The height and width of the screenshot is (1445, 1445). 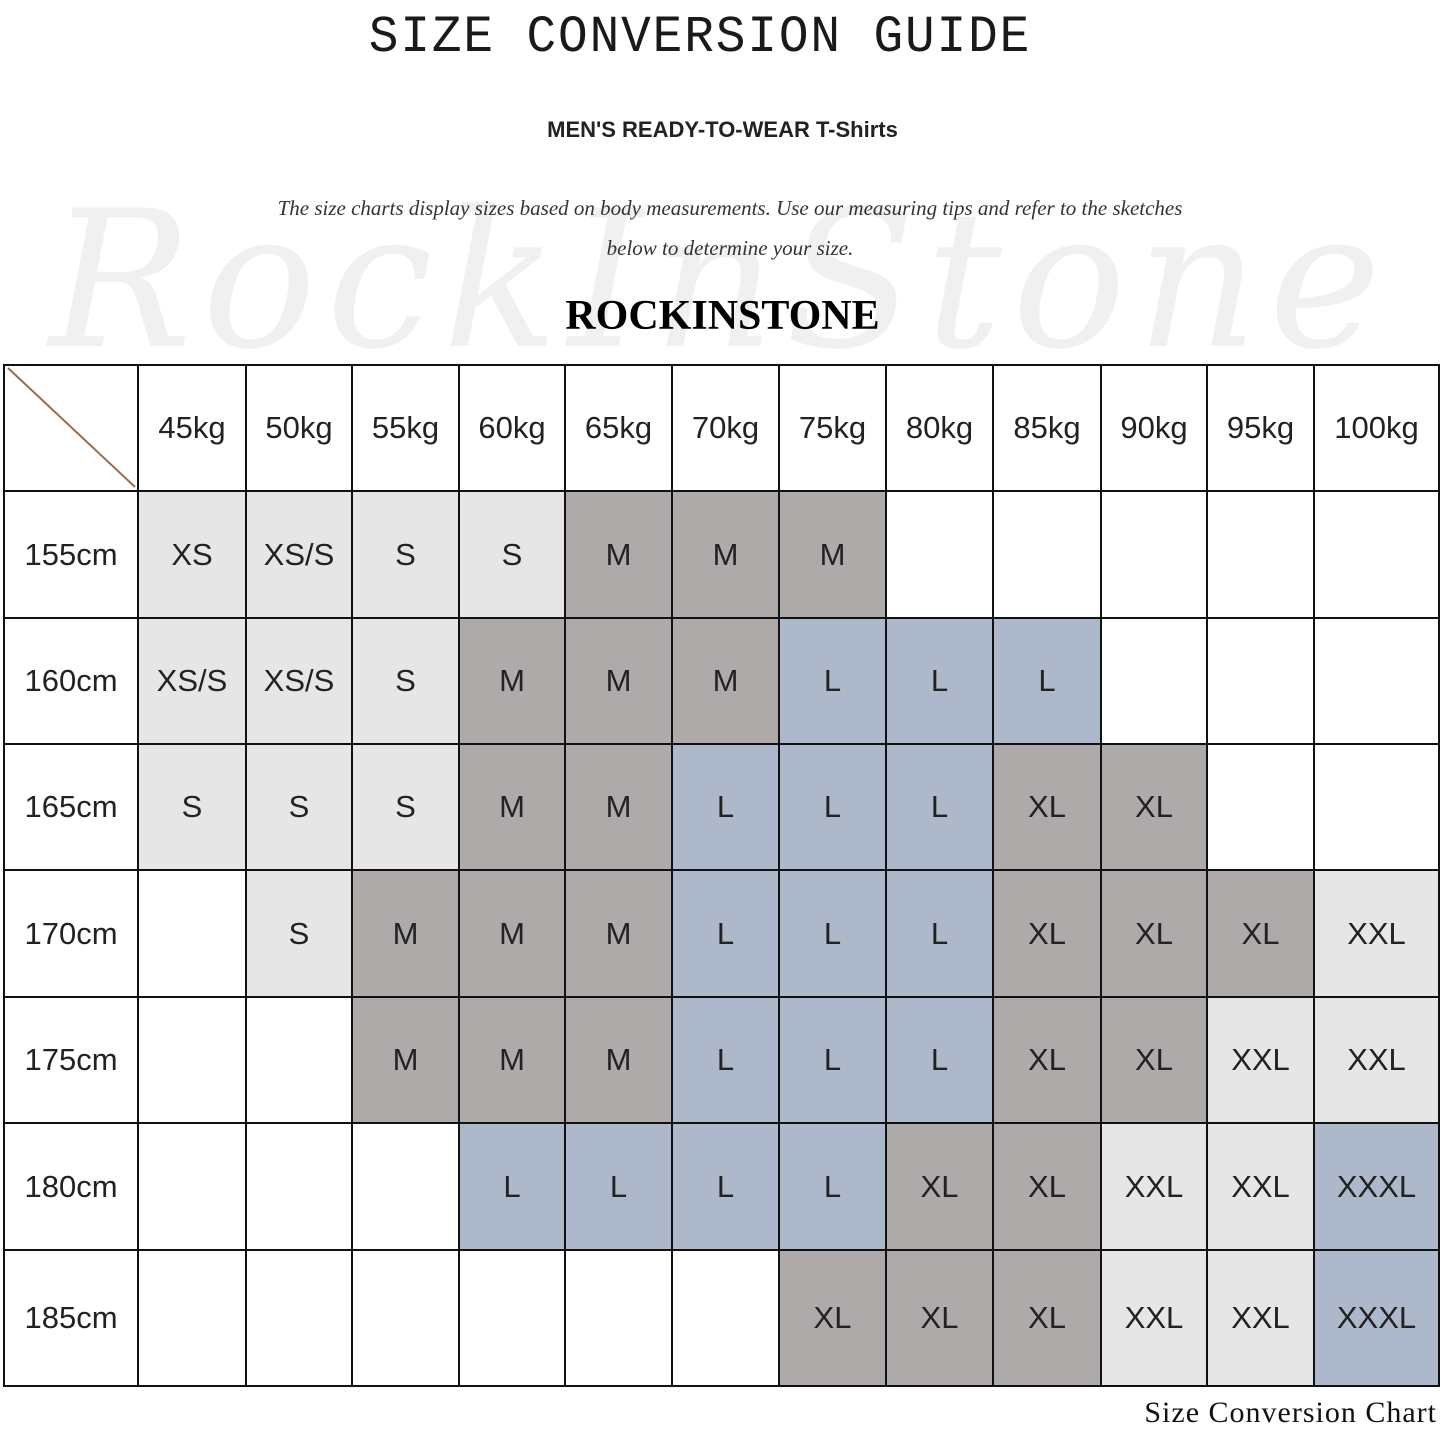 I want to click on row-header: 160cm, so click(x=72, y=682).